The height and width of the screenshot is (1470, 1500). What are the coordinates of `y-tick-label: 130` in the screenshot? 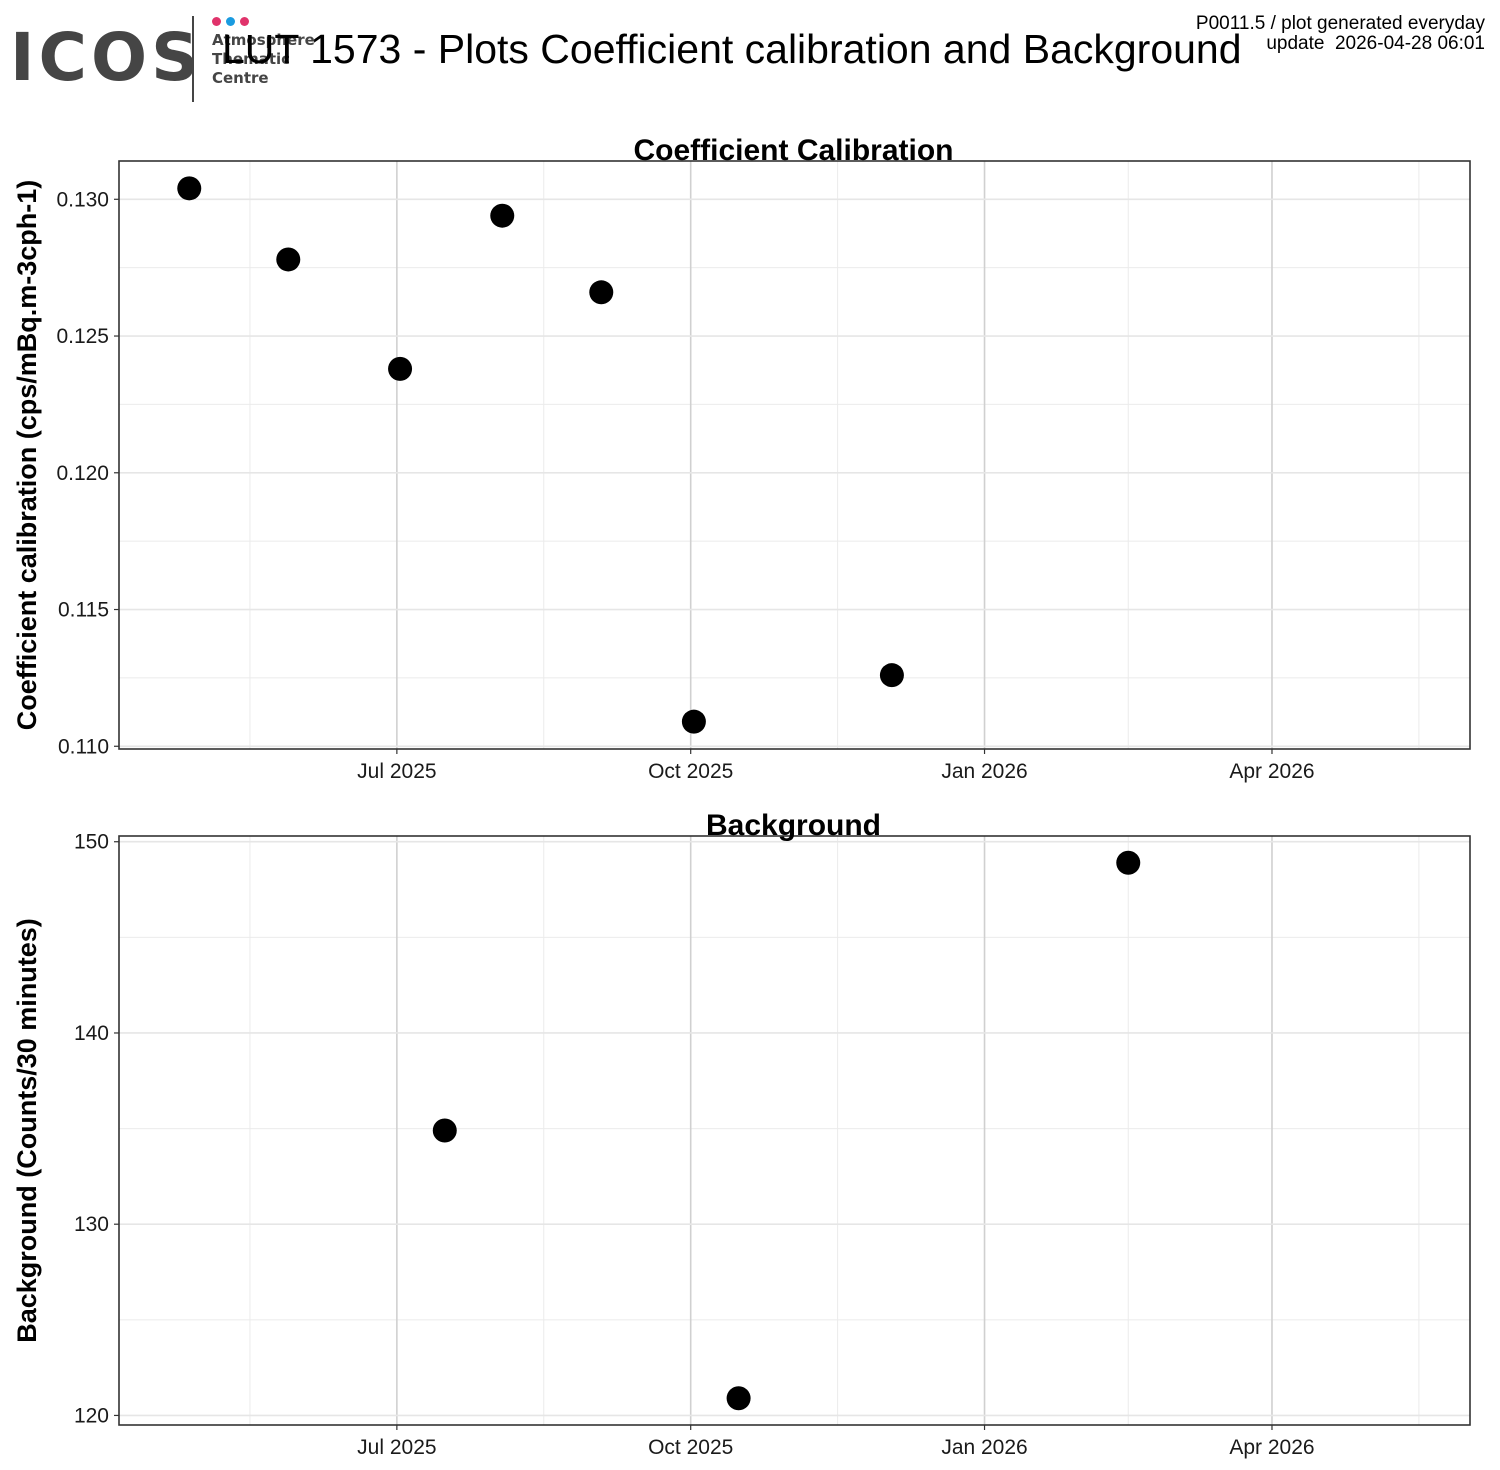 It's located at (91, 1224).